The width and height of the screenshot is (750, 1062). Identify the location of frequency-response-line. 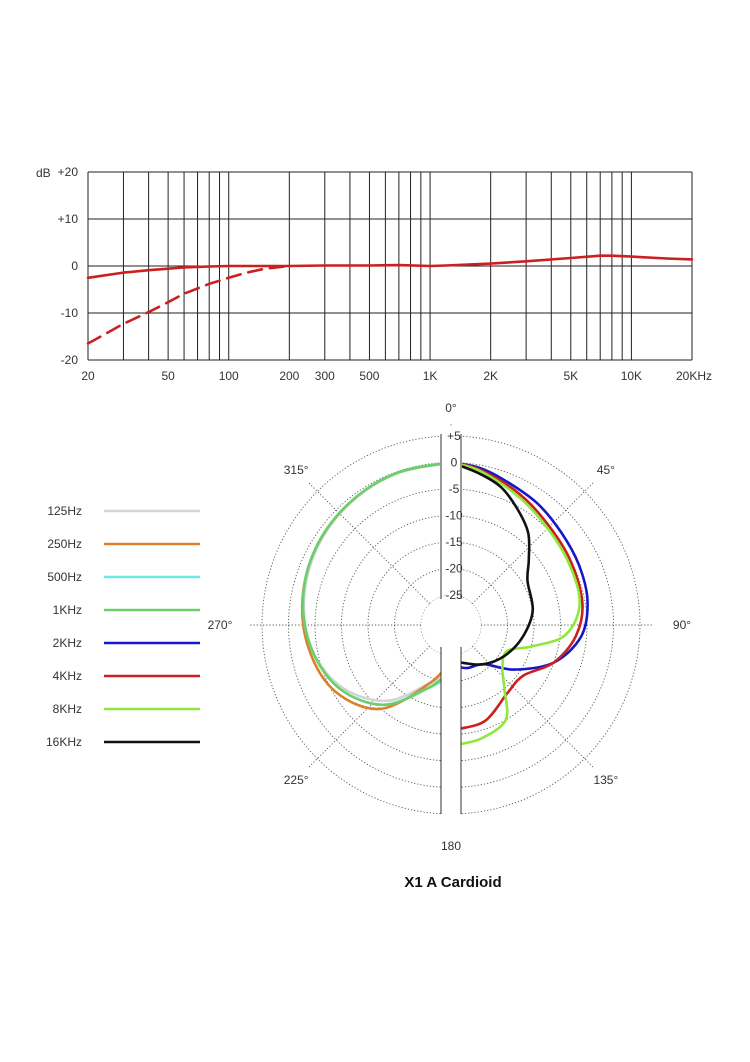
(390, 267).